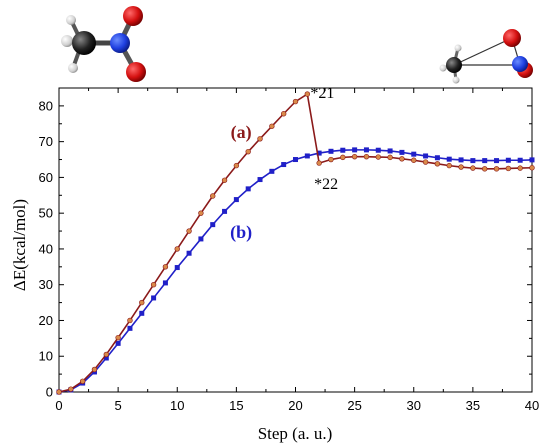  Describe the element at coordinates (177, 405) in the screenshot. I see `x-tick-label: 10` at that location.